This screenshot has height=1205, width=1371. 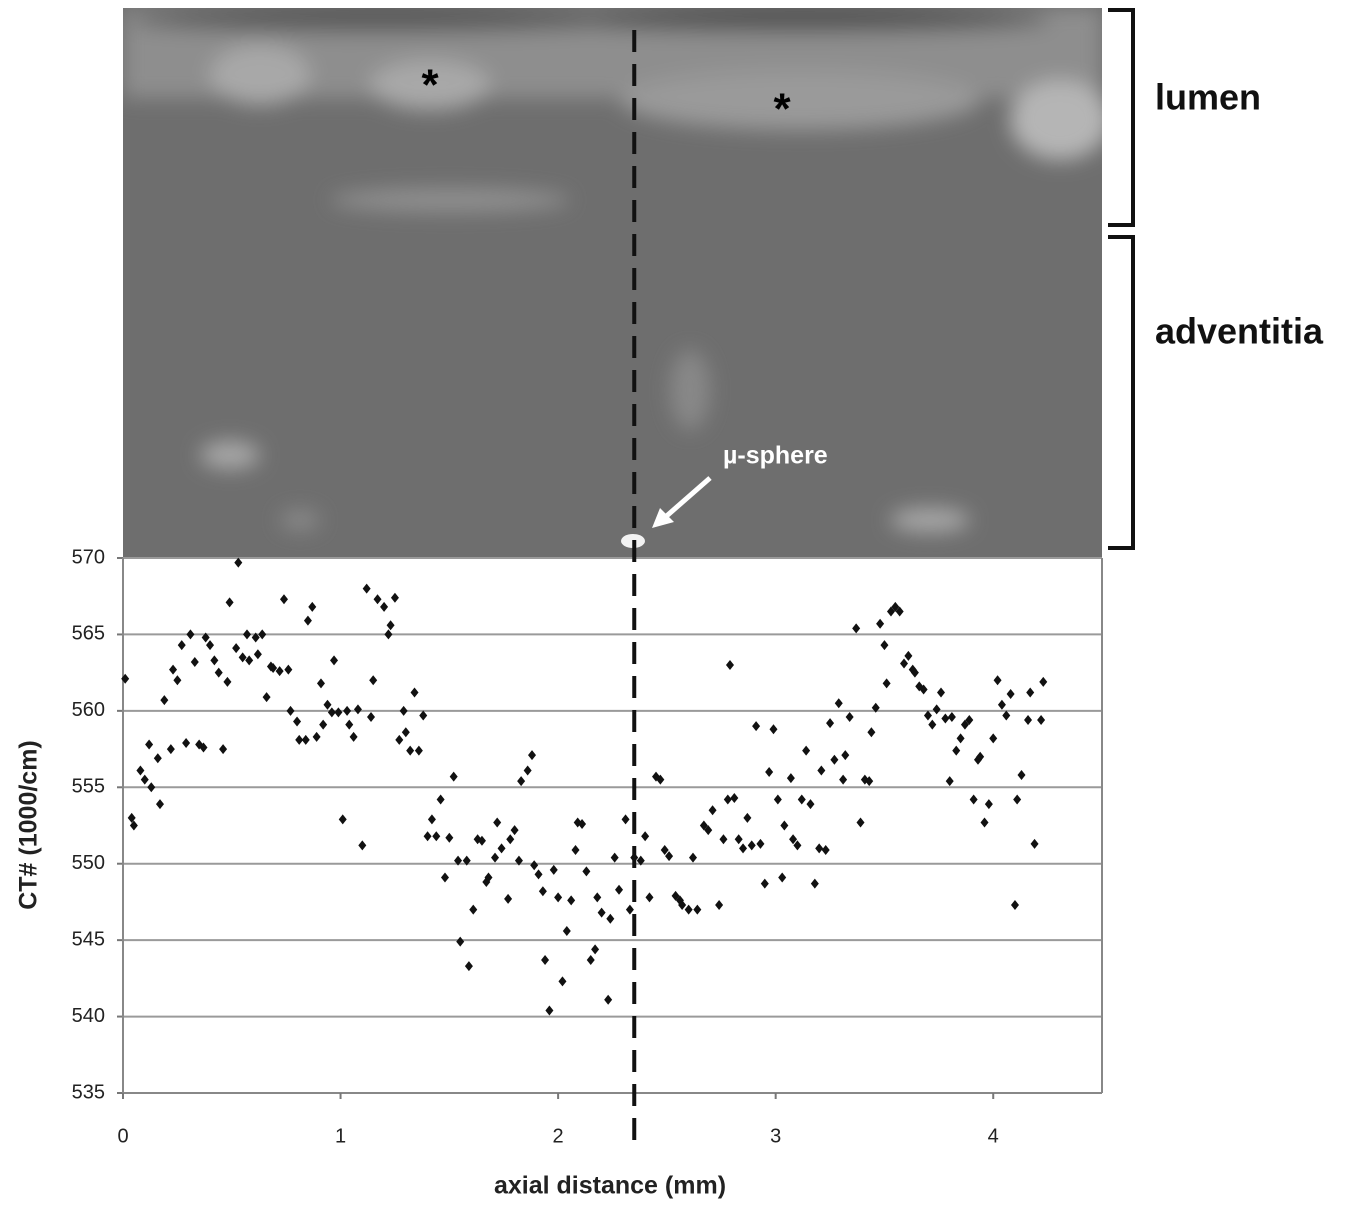 I want to click on x-tick-label: 2, so click(x=558, y=1136).